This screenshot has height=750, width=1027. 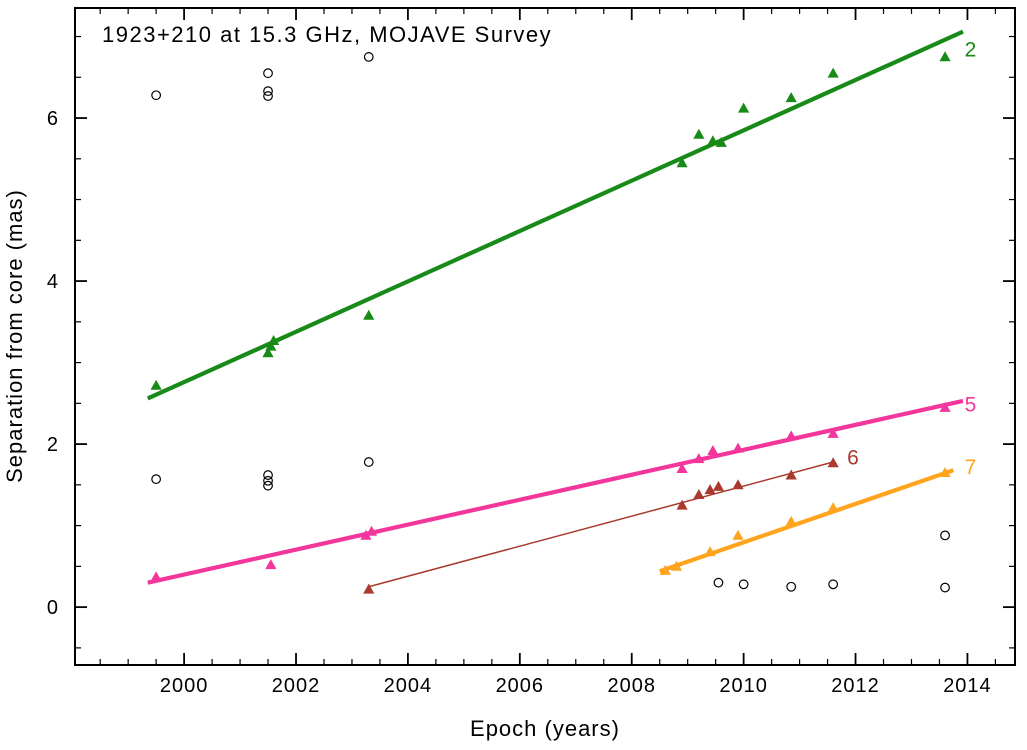 I want to click on y-tick-label: 4, so click(x=53, y=282).